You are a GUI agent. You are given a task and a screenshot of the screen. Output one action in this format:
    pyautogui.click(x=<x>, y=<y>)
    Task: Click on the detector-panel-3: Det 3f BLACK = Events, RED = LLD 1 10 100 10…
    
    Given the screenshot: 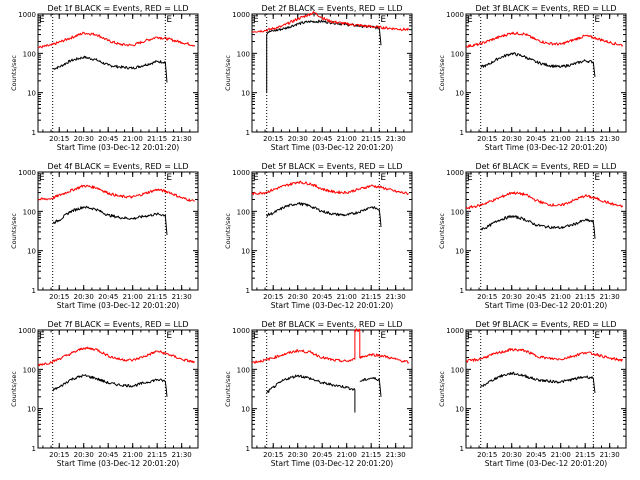 What is the action you would take?
    pyautogui.click(x=532, y=78)
    